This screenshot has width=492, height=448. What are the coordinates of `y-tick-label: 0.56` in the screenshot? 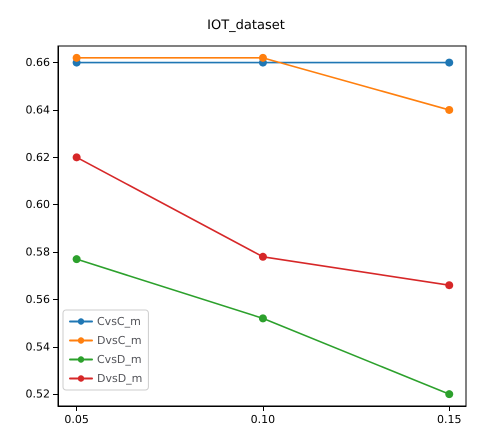 It's located at (38, 299).